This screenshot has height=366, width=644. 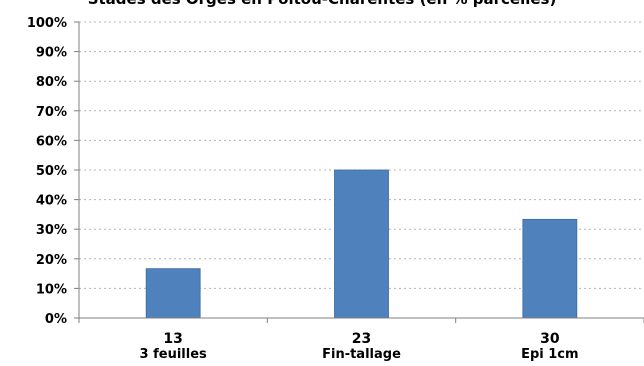 What do you see at coordinates (51, 141) in the screenshot?
I see `y-tick-label: 60%` at bounding box center [51, 141].